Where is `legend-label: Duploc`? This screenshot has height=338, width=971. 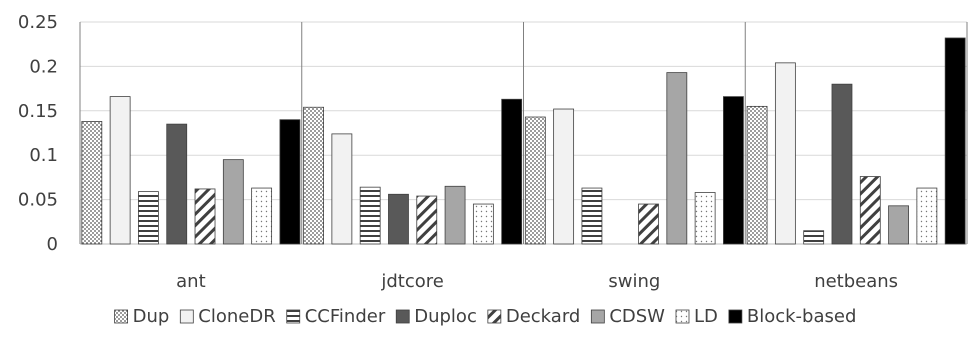 legend-label: Duploc is located at coordinates (445, 316).